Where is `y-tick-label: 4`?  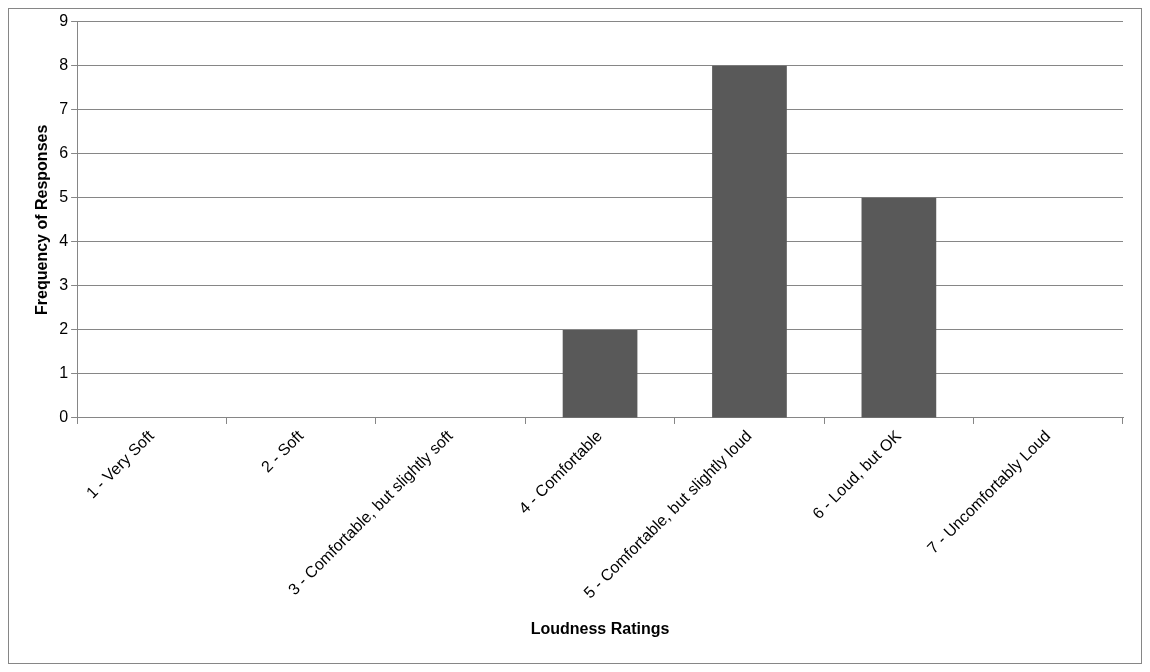
y-tick-label: 4 is located at coordinates (64, 241).